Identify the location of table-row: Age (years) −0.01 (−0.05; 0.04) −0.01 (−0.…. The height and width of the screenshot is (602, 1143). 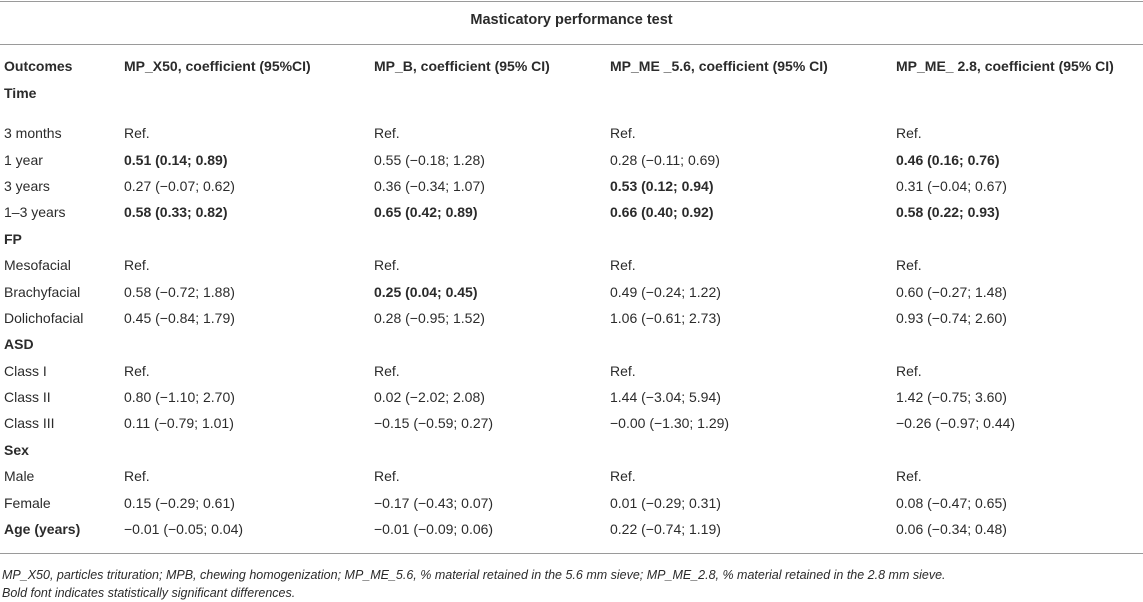
(571, 529).